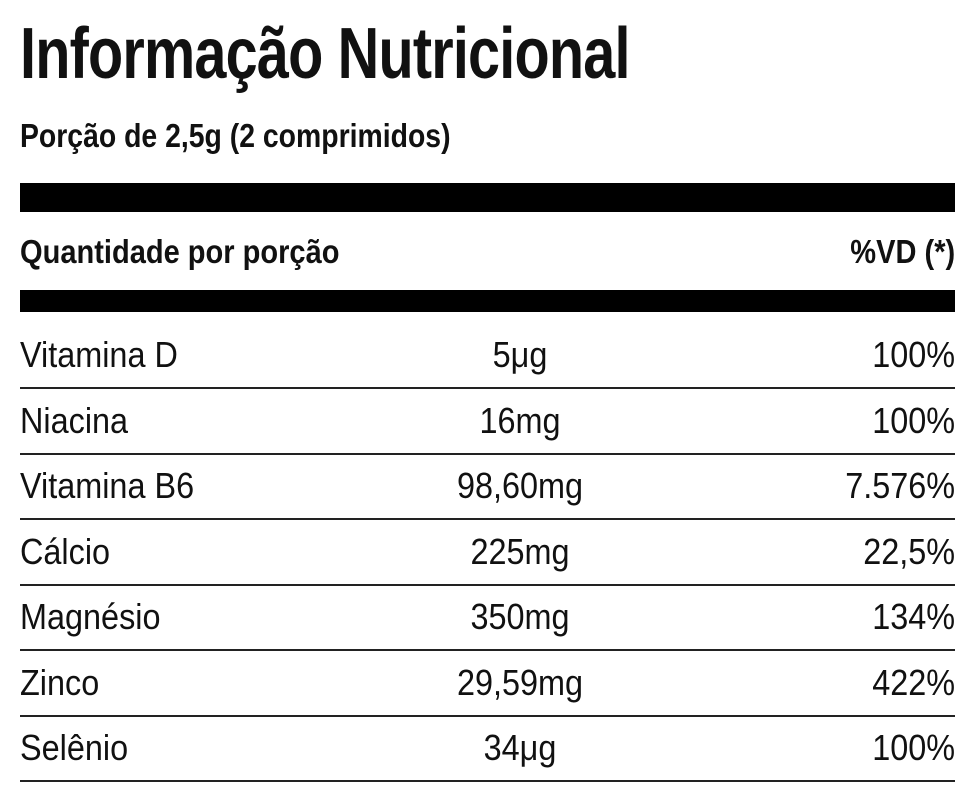  I want to click on subtitle: Porção de 2,5g (2 comprimidos), so click(235, 135).